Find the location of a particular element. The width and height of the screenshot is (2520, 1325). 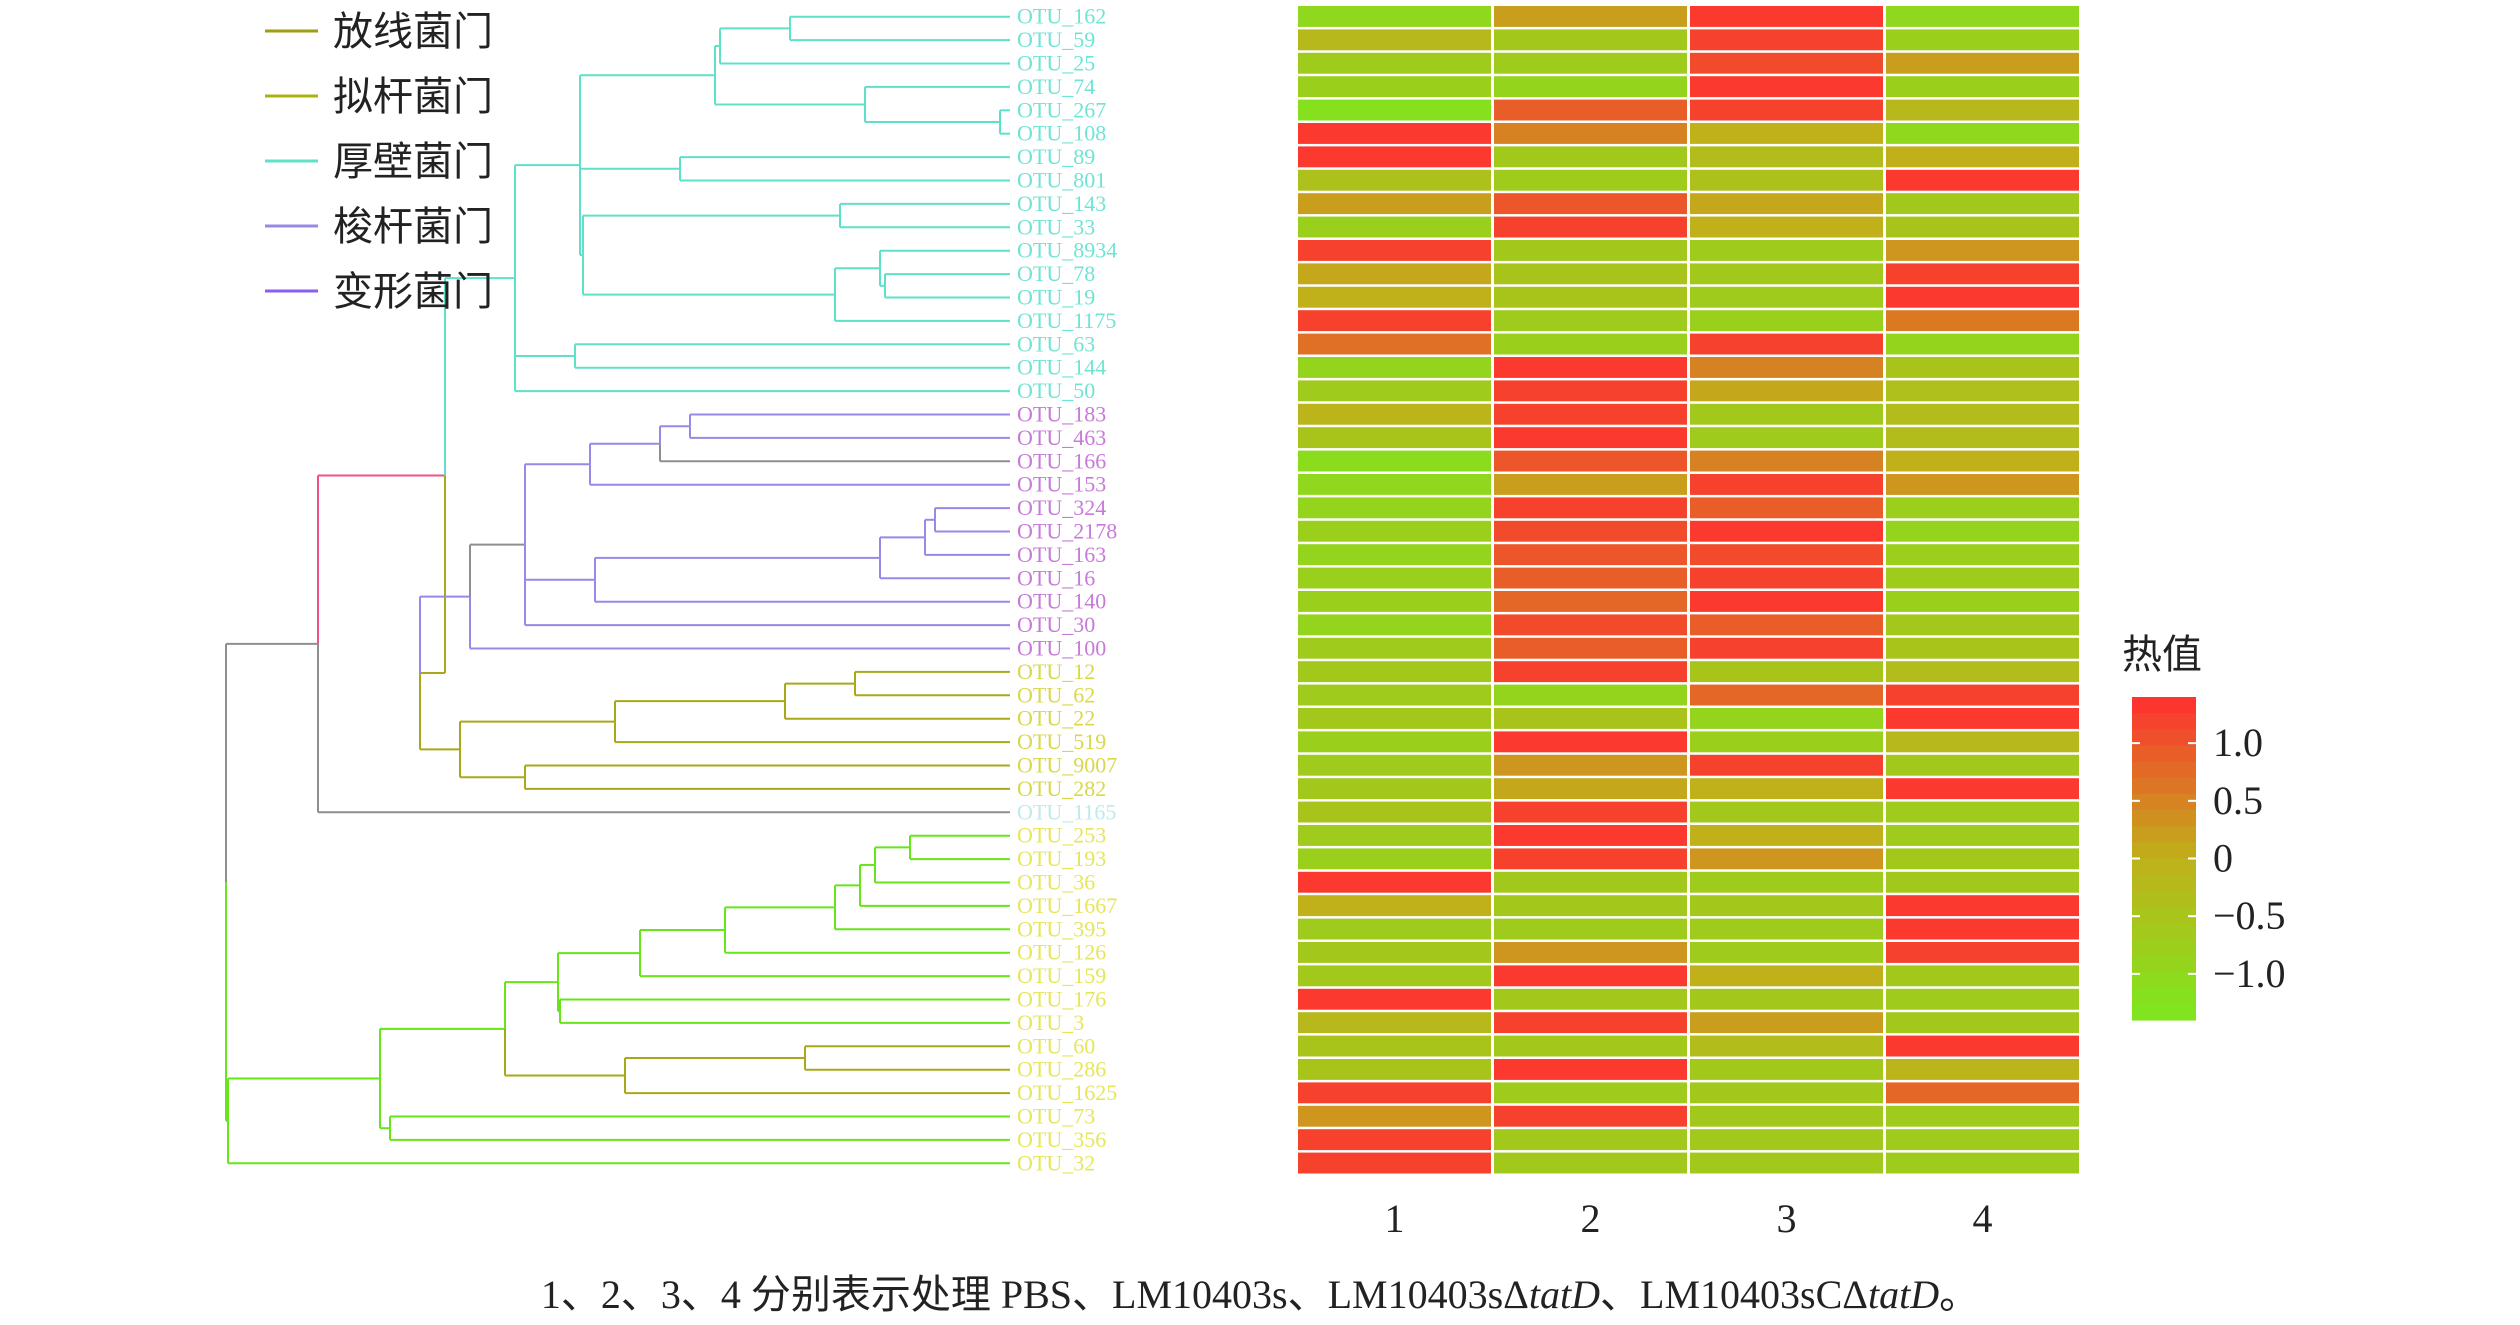

otu-label: OTU_1667 is located at coordinates (1067, 905).